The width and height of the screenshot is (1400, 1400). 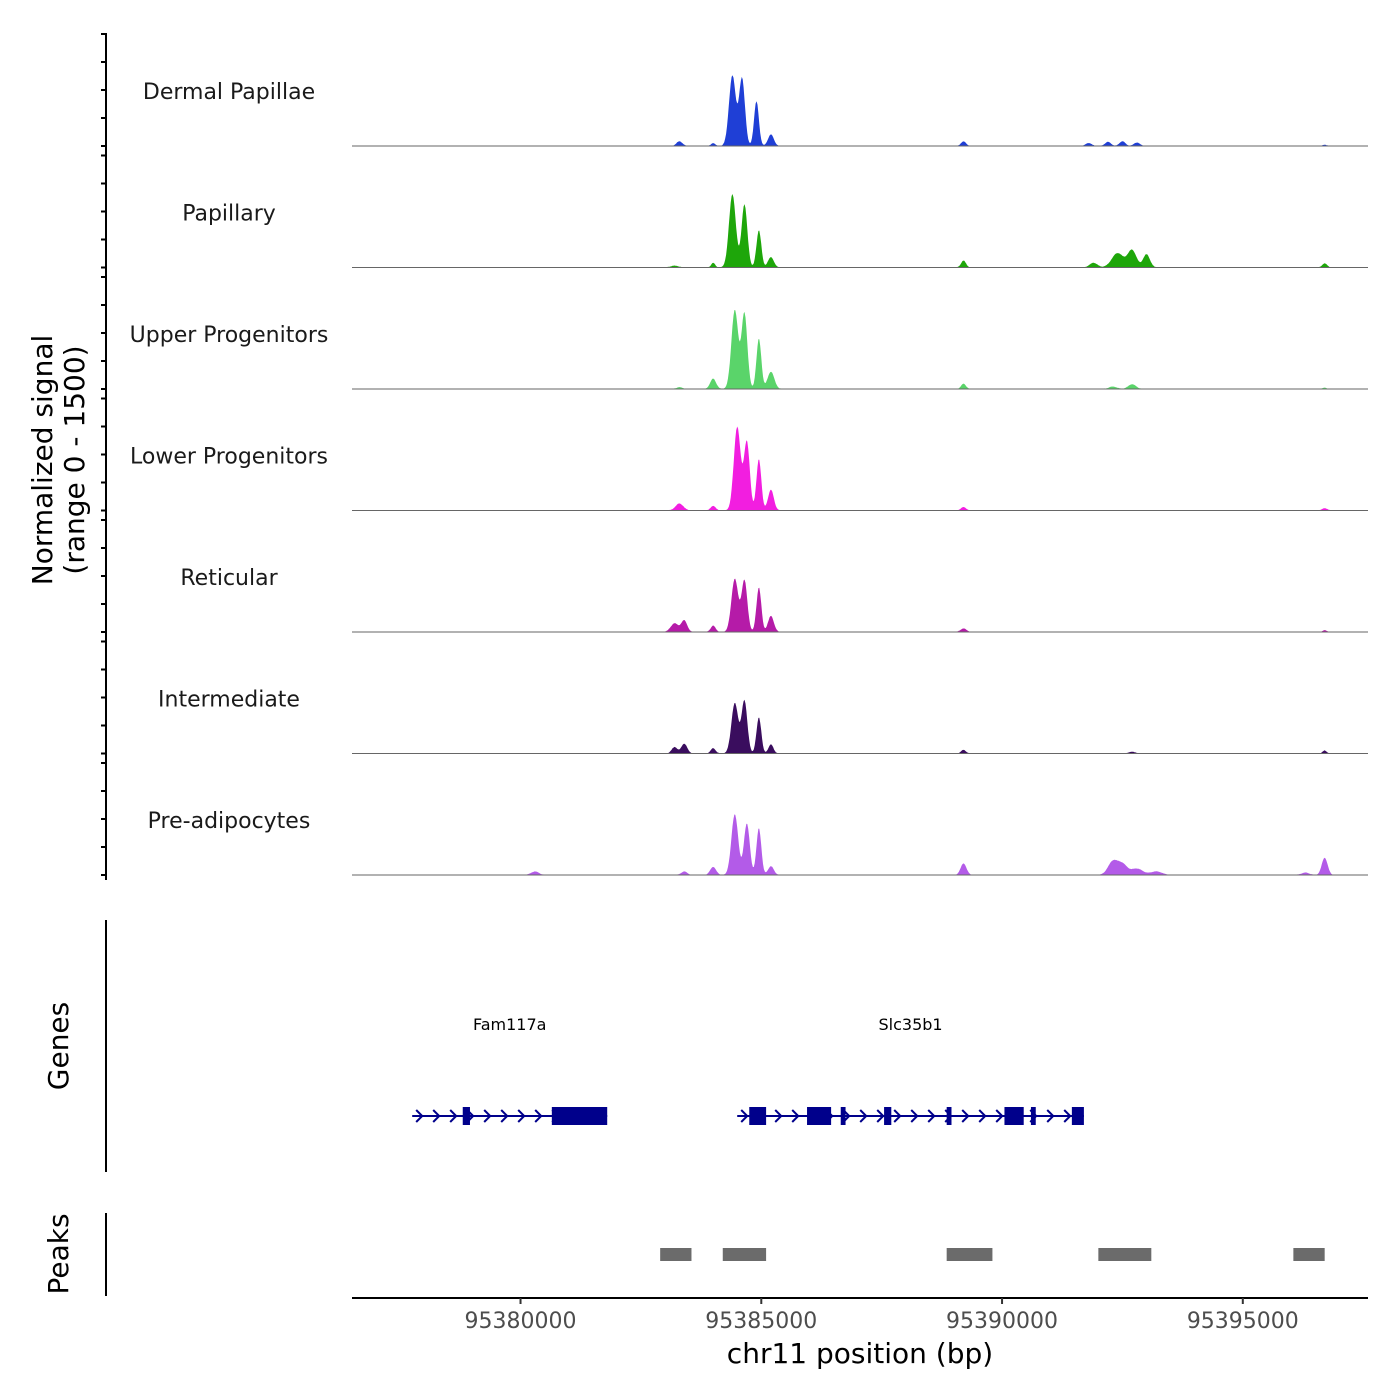 What do you see at coordinates (58, 1046) in the screenshot?
I see `genes-track-label: Genes` at bounding box center [58, 1046].